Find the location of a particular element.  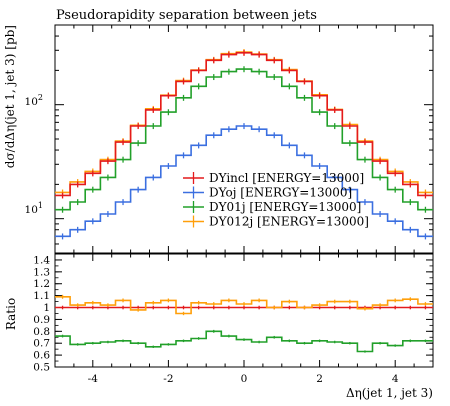

x-tick-label: -4 is located at coordinates (93, 379).